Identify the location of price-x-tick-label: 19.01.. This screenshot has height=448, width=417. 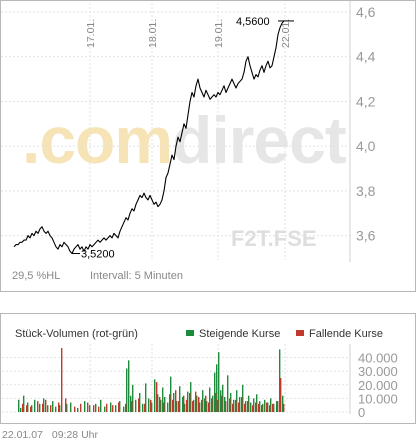
(219, 33).